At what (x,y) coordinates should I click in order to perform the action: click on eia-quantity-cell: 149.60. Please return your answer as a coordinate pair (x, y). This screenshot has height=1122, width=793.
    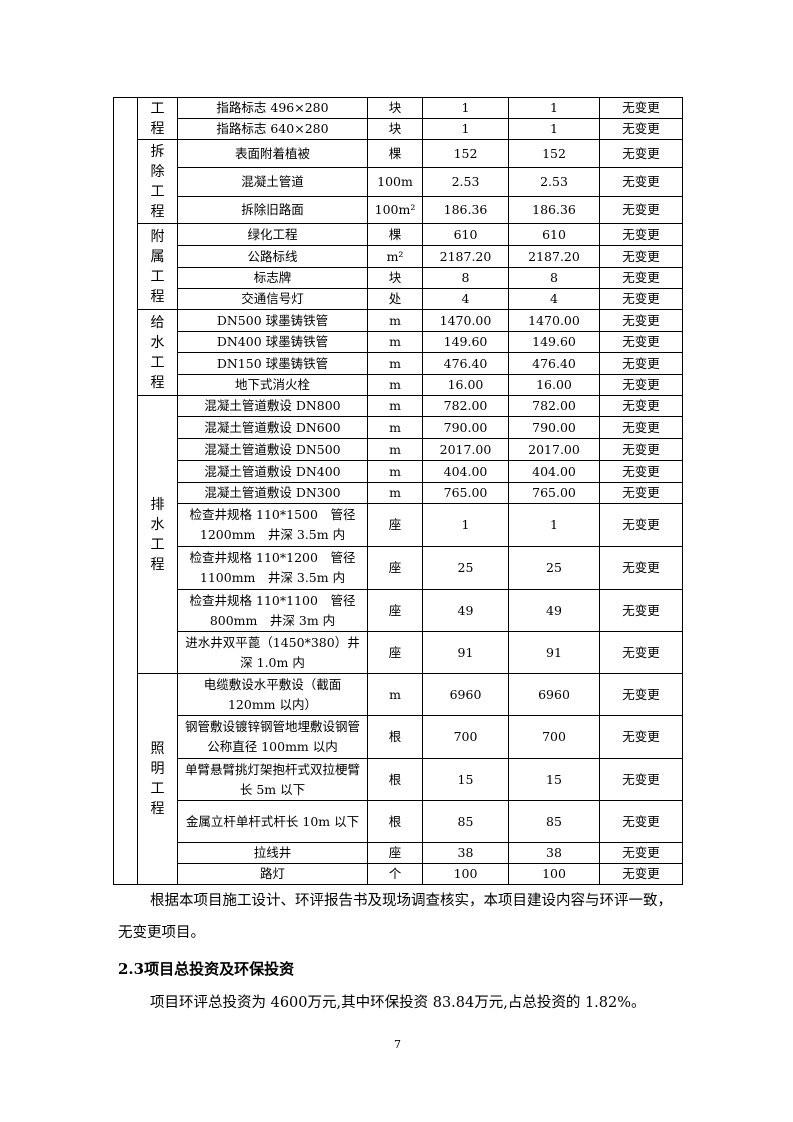
    Looking at the image, I should click on (465, 342).